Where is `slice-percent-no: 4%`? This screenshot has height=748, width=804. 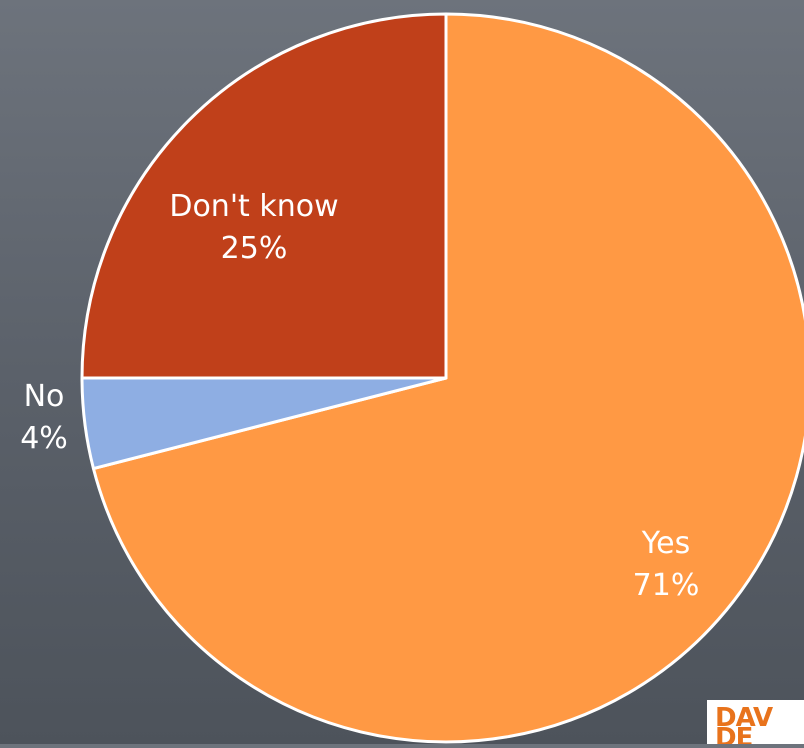 slice-percent-no: 4% is located at coordinates (44, 438).